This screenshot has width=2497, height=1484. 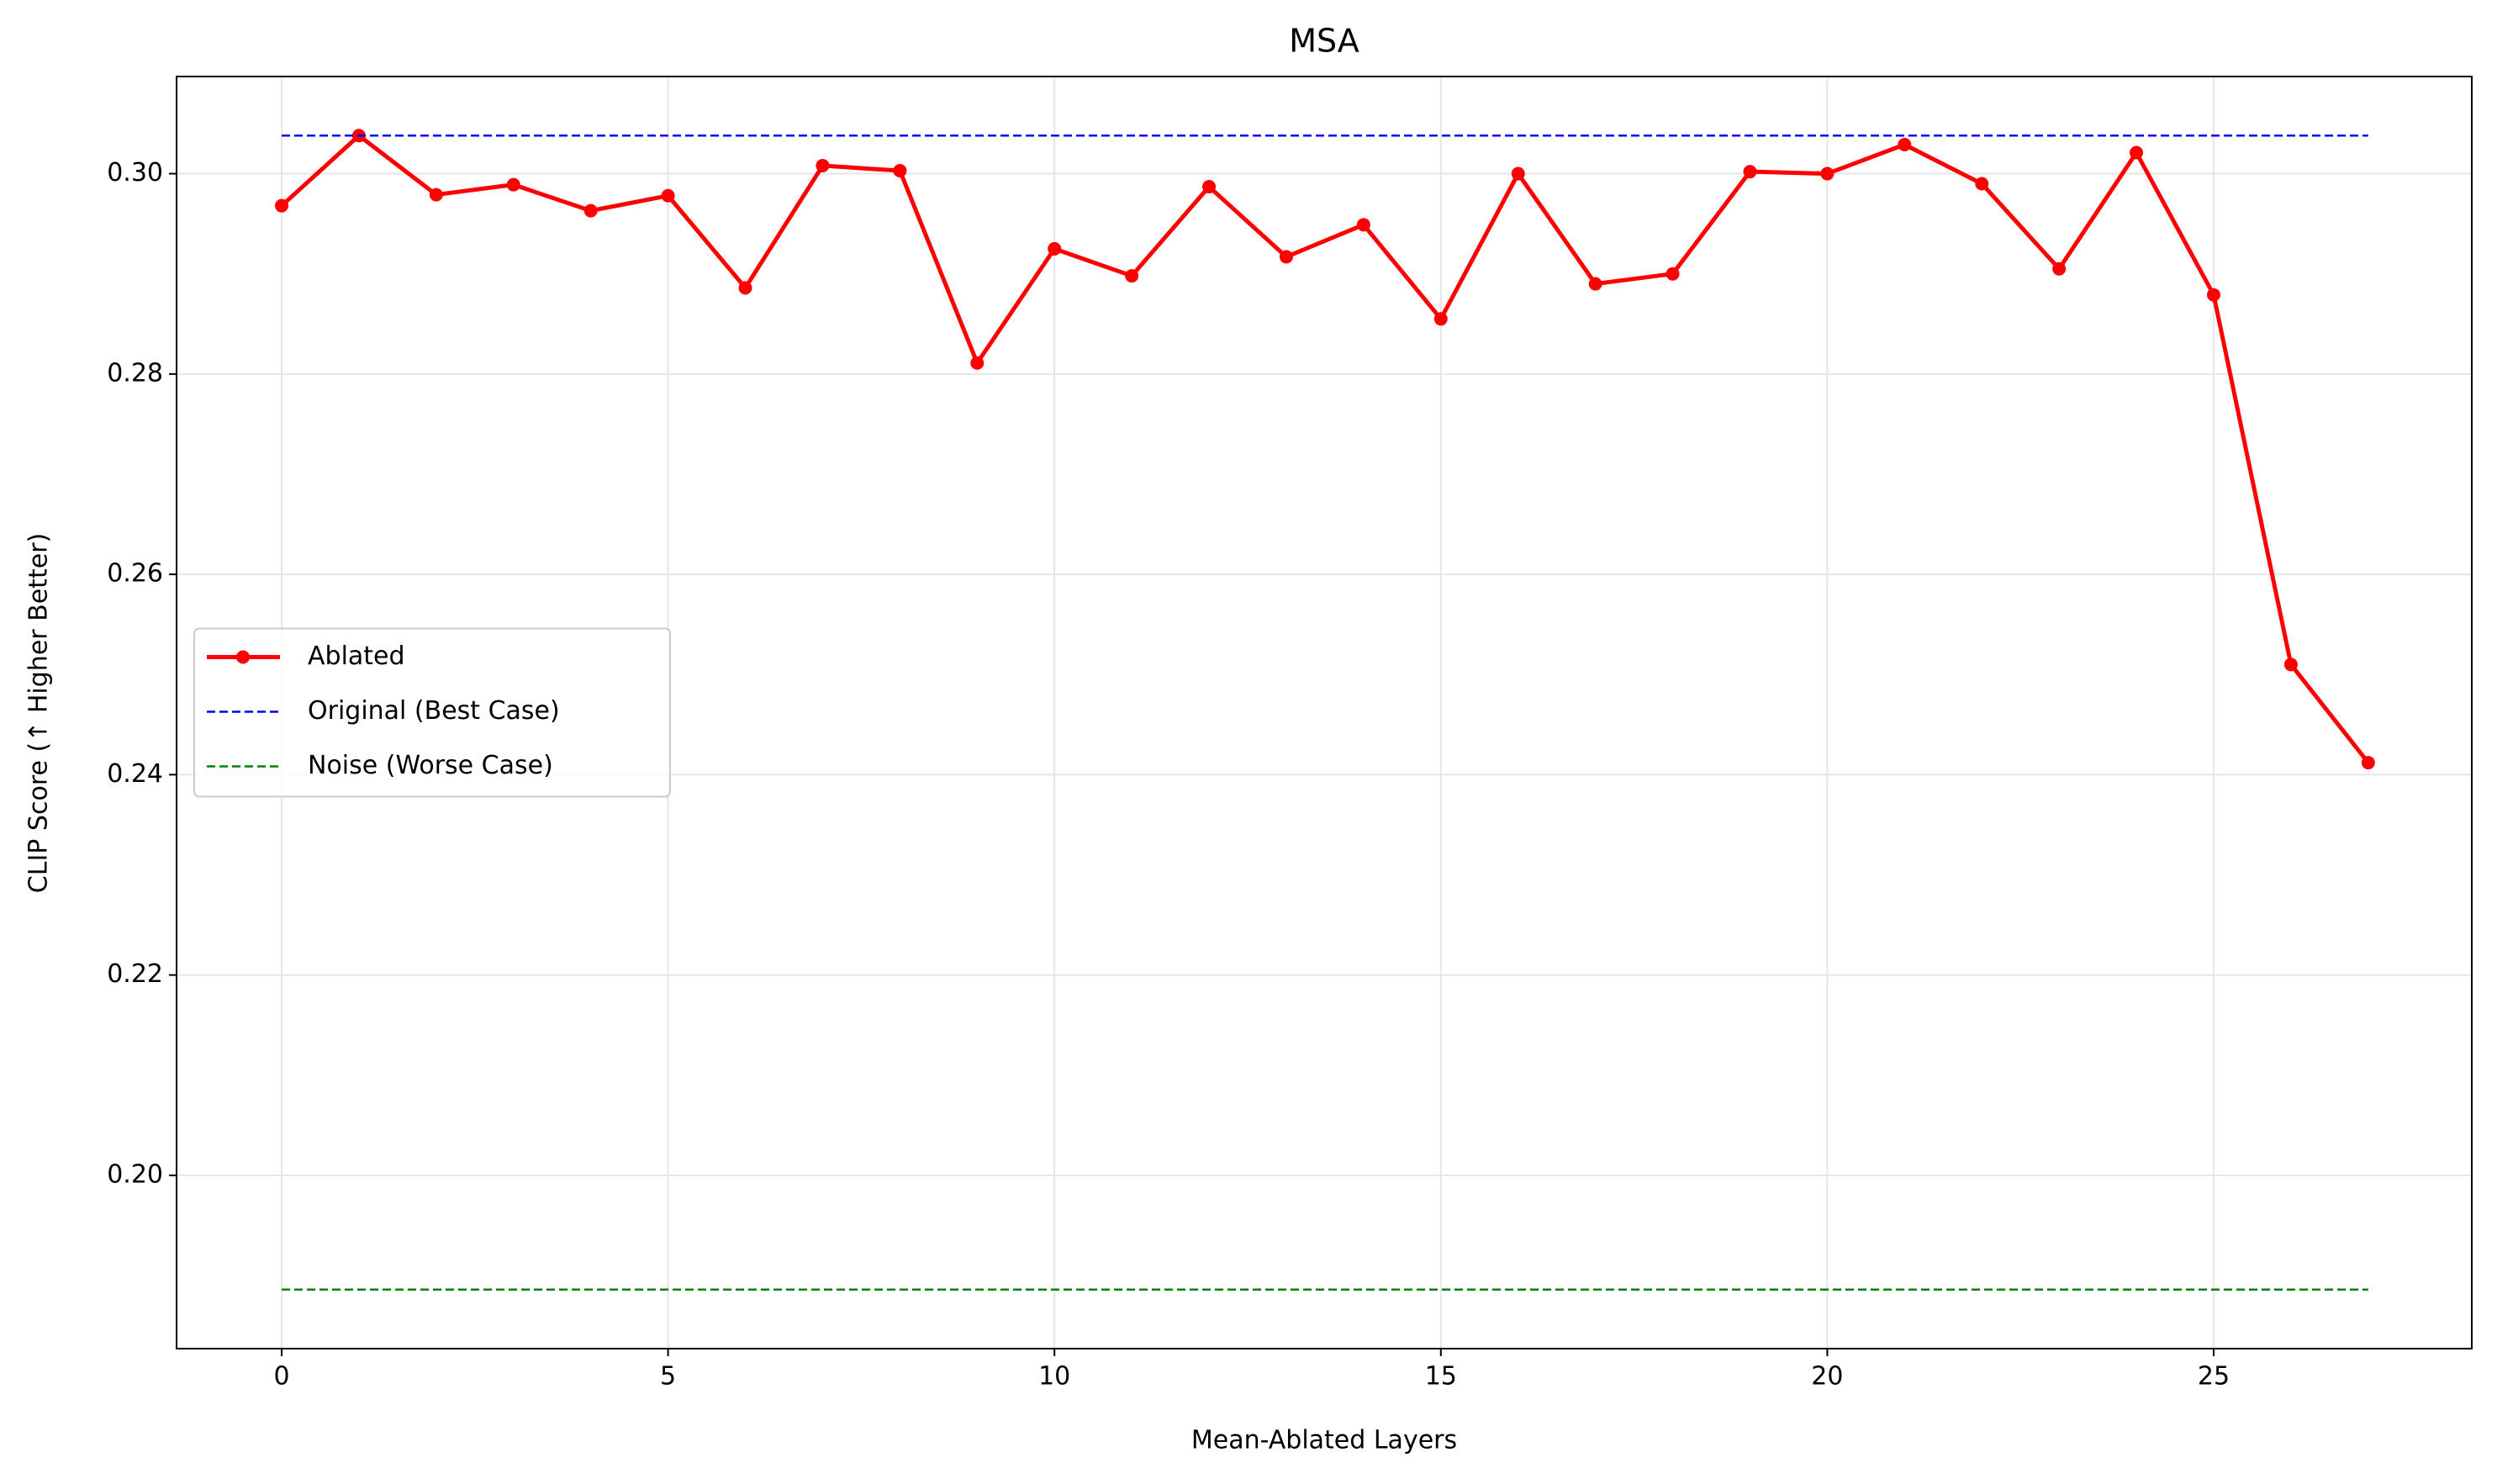 What do you see at coordinates (243, 657) in the screenshot?
I see `legend-marker` at bounding box center [243, 657].